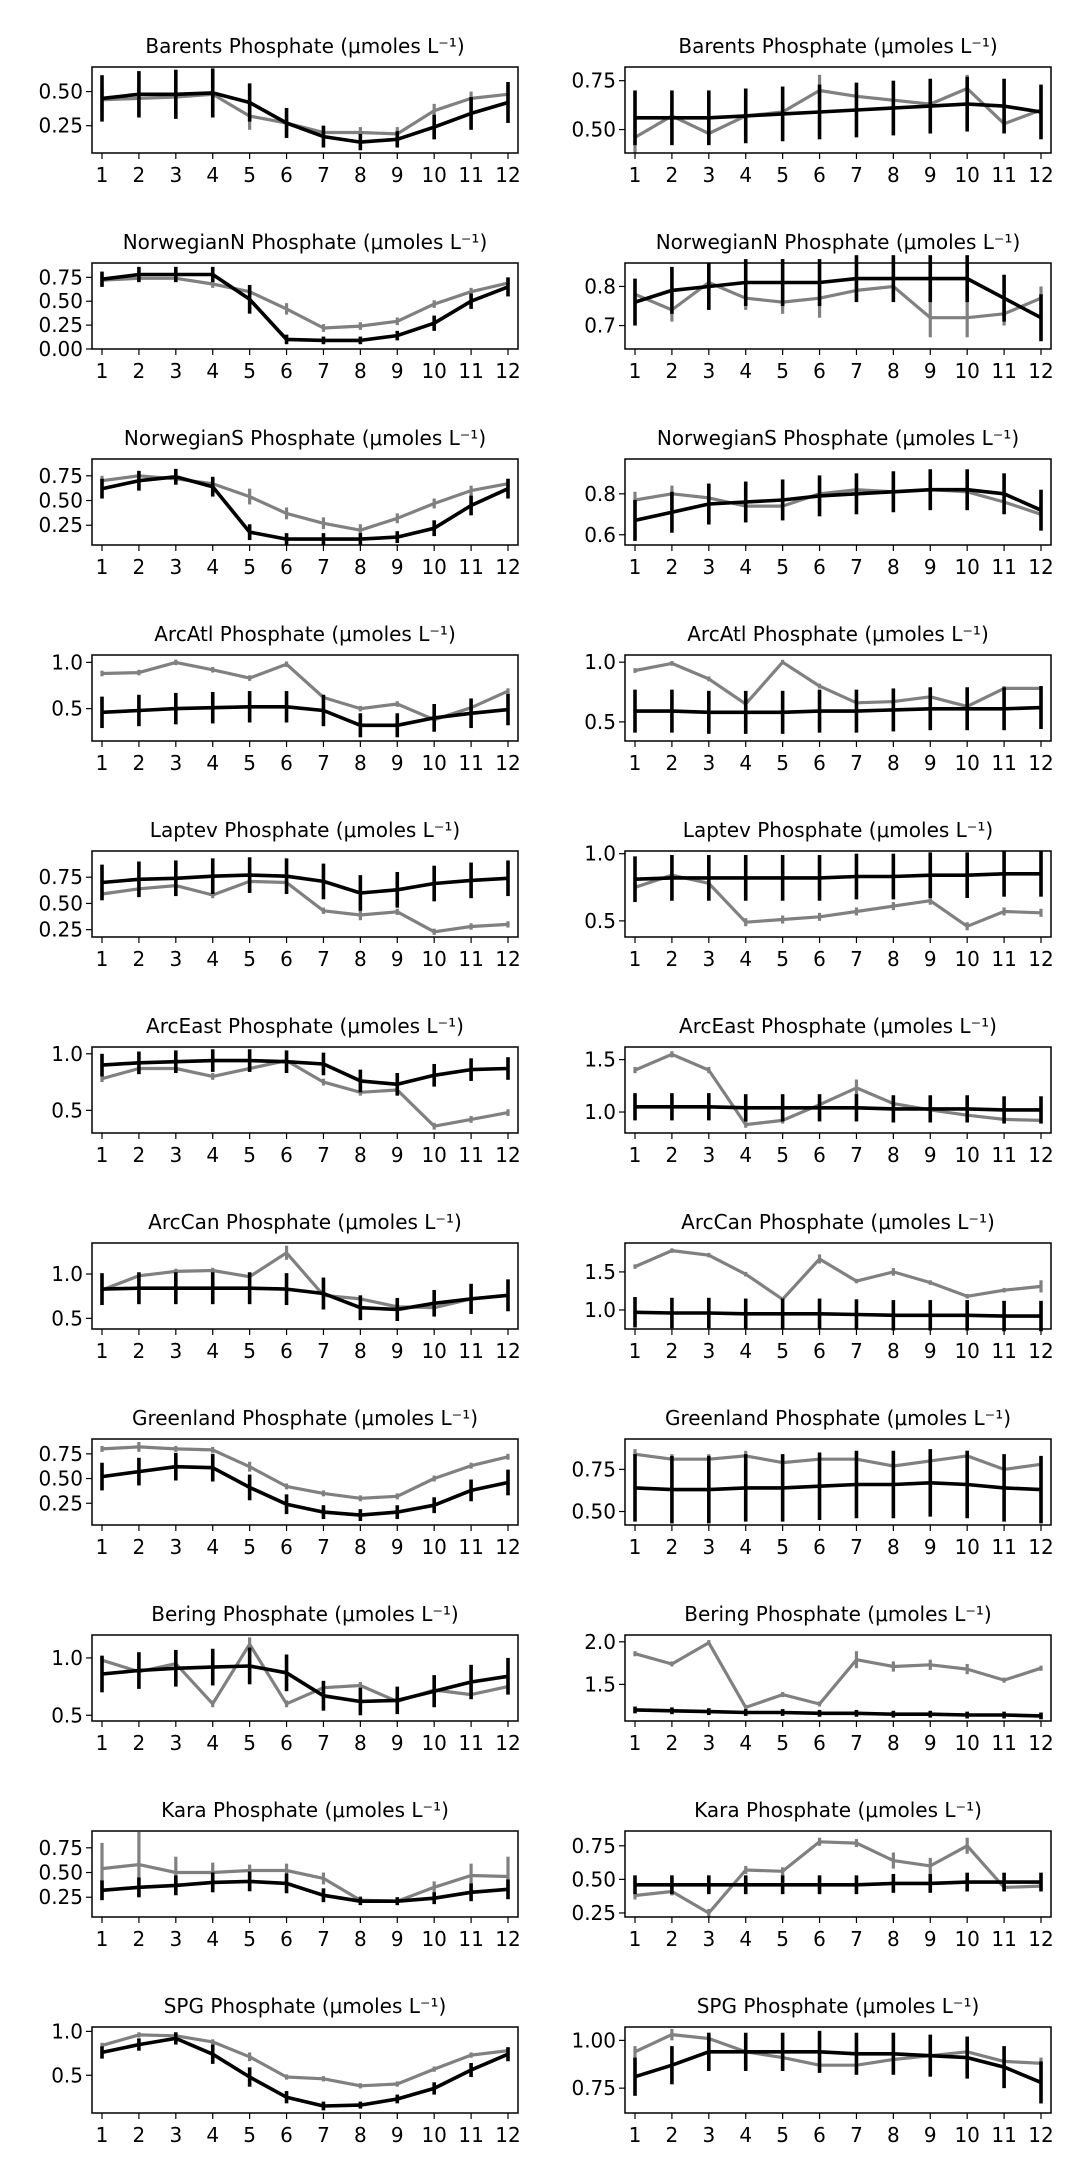  What do you see at coordinates (305, 438) in the screenshot?
I see `subplot-title: NorwegianS Phosphate (μmoles L⁻¹)` at bounding box center [305, 438].